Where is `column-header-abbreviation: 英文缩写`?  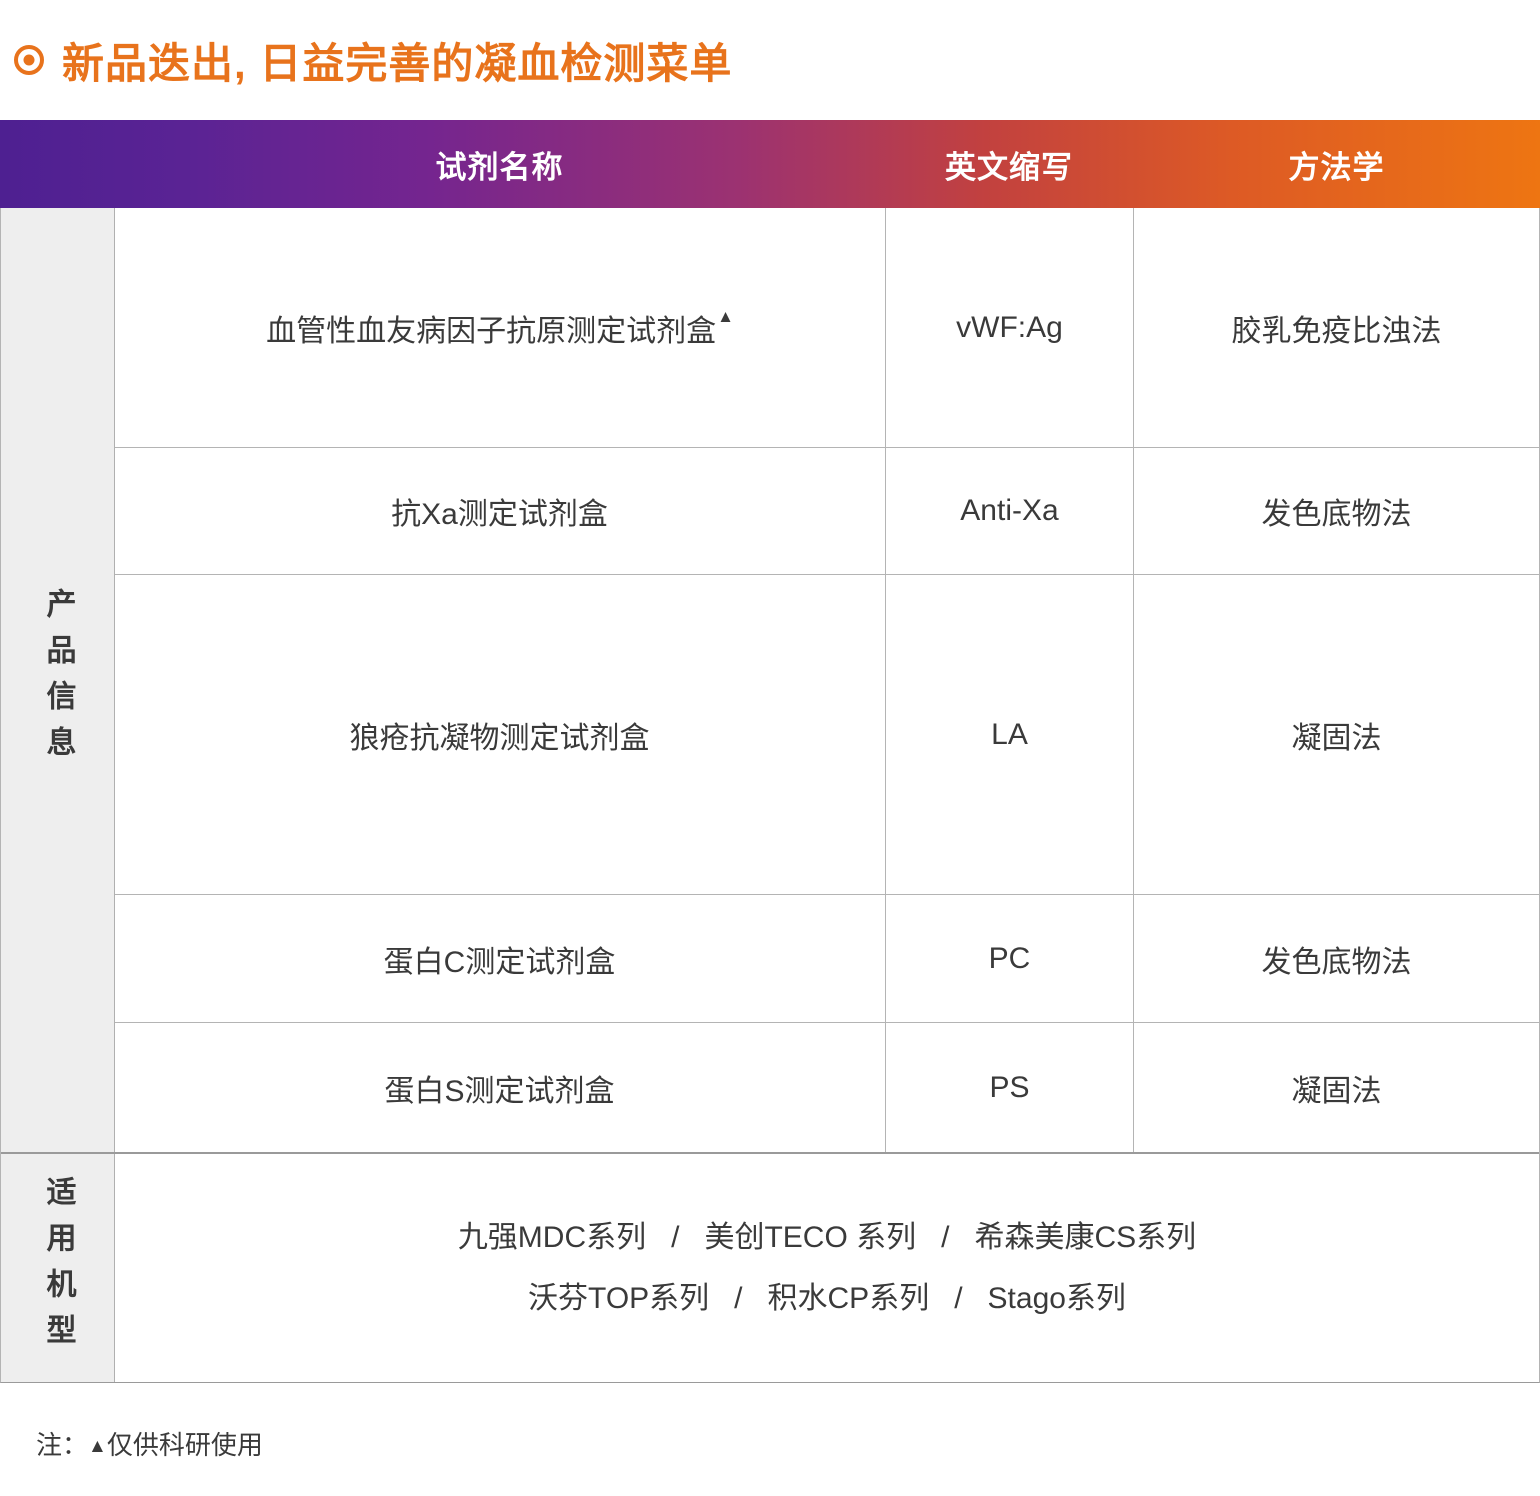 column-header-abbreviation: 英文缩写 is located at coordinates (1009, 167).